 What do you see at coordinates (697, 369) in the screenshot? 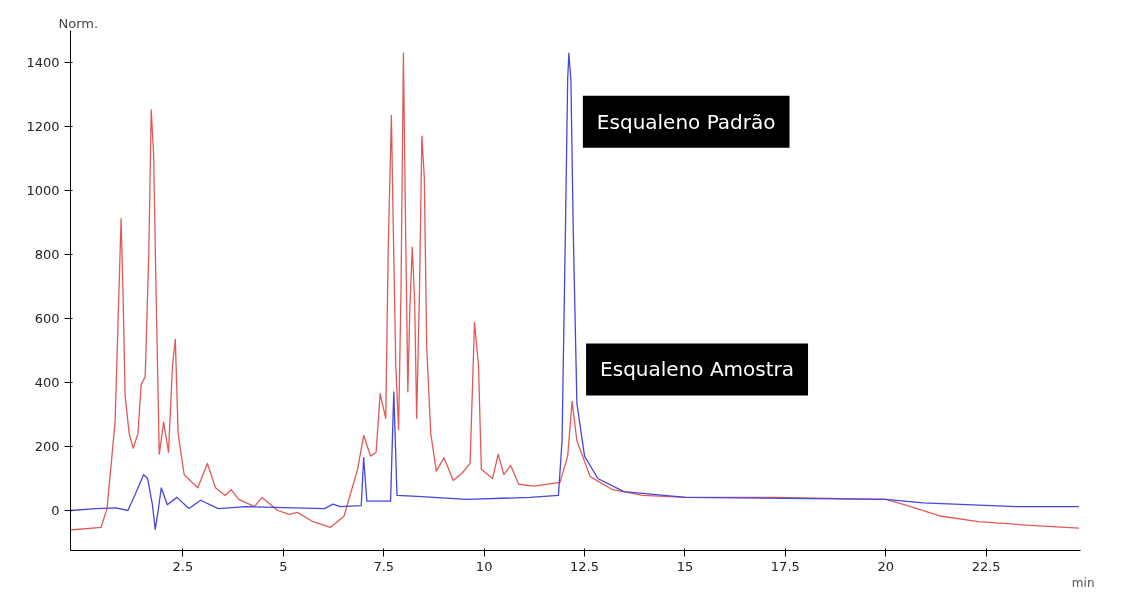
I see `annotation: Esqualeno Amostra` at bounding box center [697, 369].